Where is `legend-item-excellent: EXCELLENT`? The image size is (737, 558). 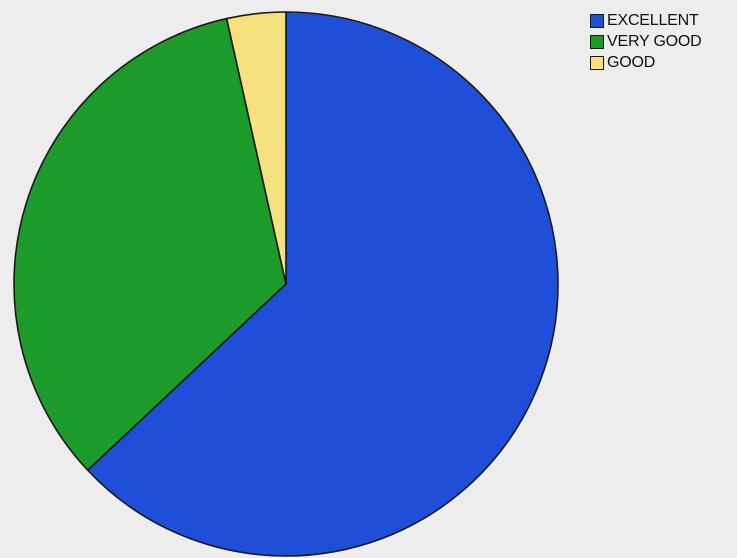
legend-item-excellent: EXCELLENT is located at coordinates (646, 20).